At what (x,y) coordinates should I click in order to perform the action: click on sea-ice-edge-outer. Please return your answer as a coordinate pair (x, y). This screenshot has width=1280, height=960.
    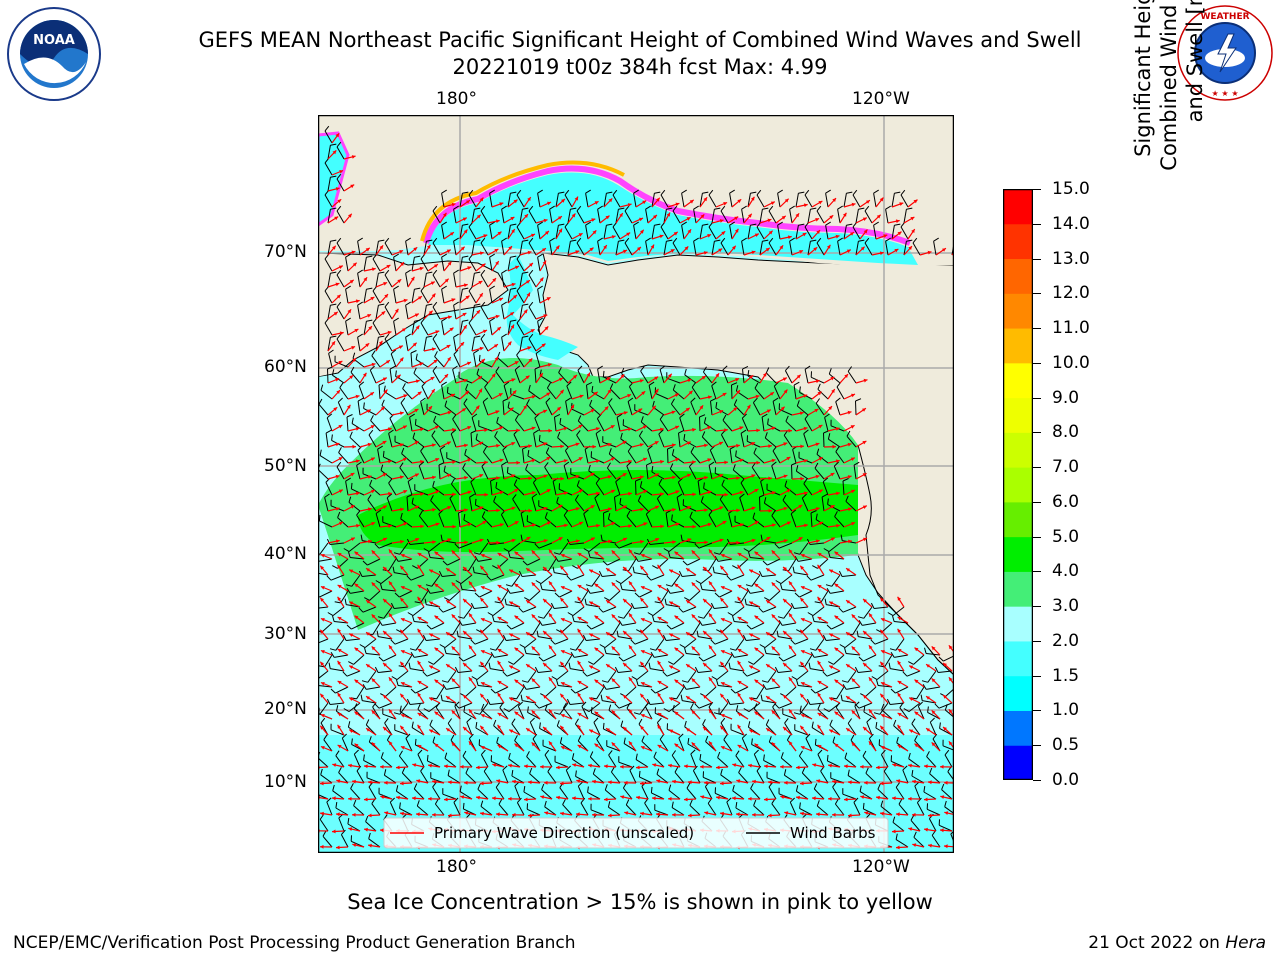
    Looking at the image, I should click on (522, 201).